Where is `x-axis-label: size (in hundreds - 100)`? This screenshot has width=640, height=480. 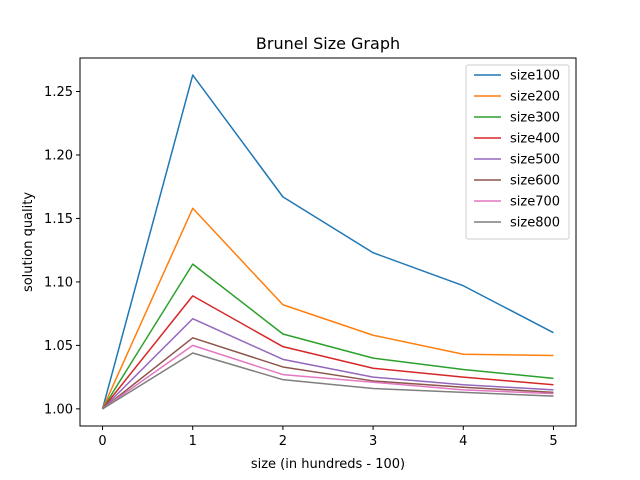
x-axis-label: size (in hundreds - 100) is located at coordinates (328, 464).